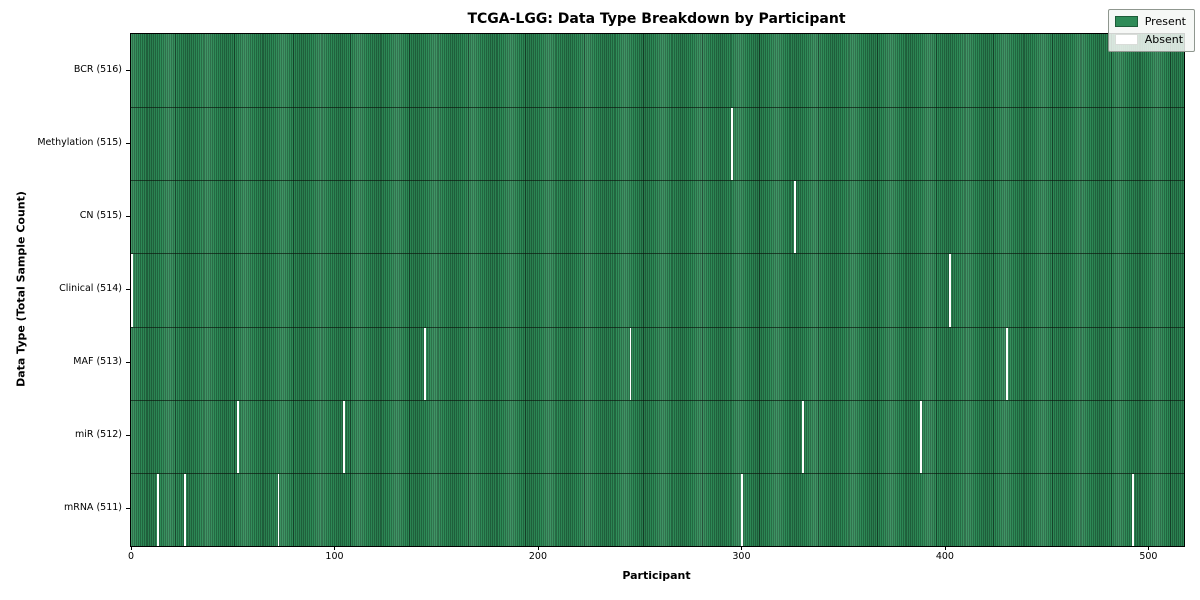 This screenshot has height=600, width=1200. Describe the element at coordinates (98, 435) in the screenshot. I see `ytick-label-miR: miR (512)` at that location.